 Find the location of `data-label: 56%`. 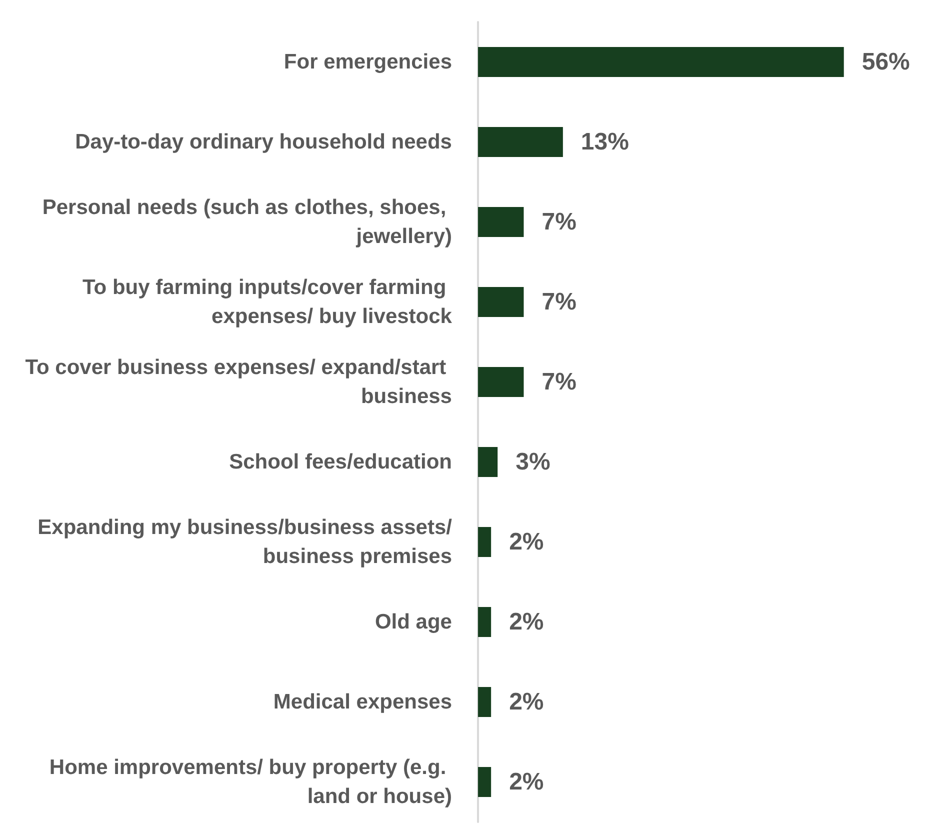

data-label: 56% is located at coordinates (886, 62).